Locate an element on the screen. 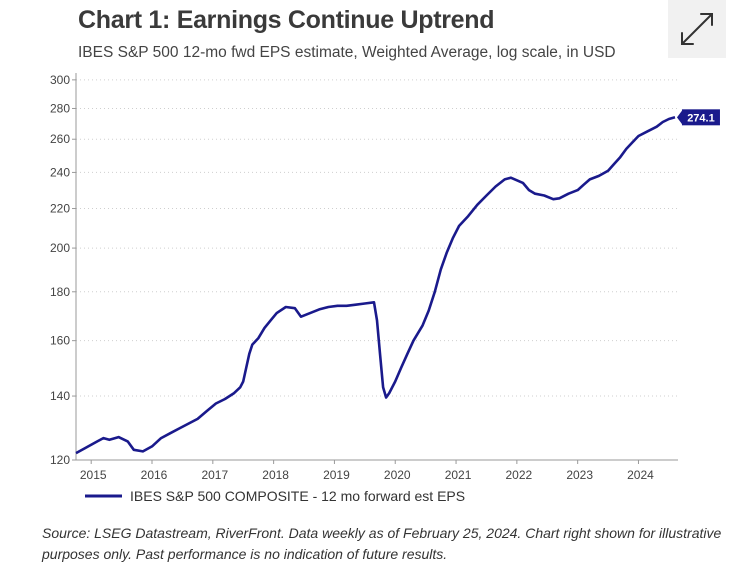  x-tick-label: 2017 is located at coordinates (214, 475).